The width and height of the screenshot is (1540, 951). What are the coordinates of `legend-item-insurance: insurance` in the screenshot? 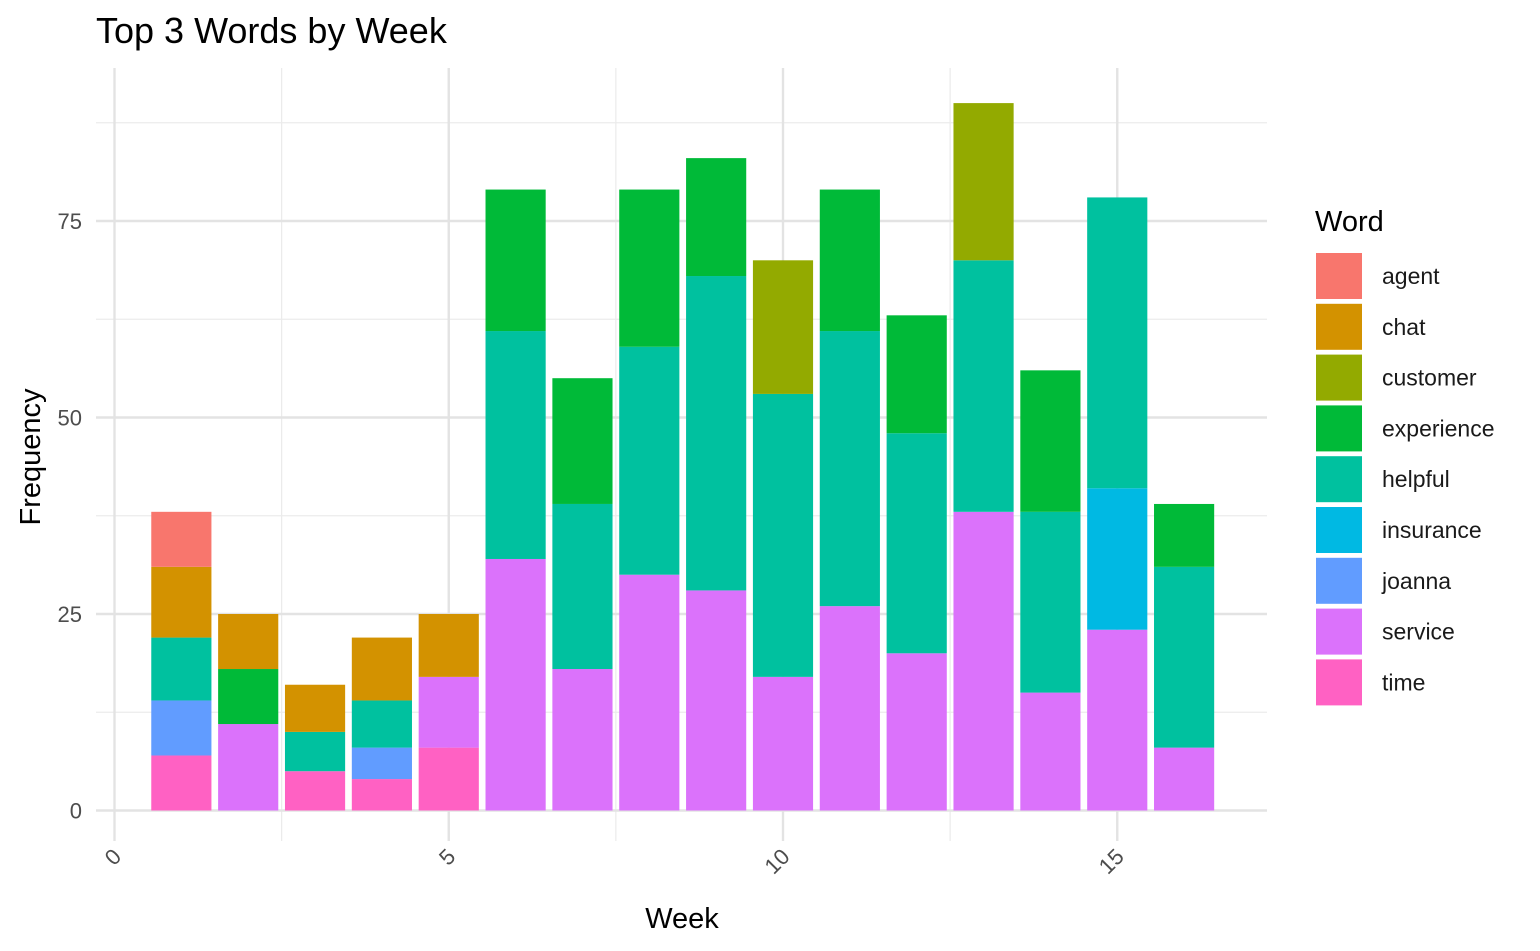 It's located at (1399, 530).